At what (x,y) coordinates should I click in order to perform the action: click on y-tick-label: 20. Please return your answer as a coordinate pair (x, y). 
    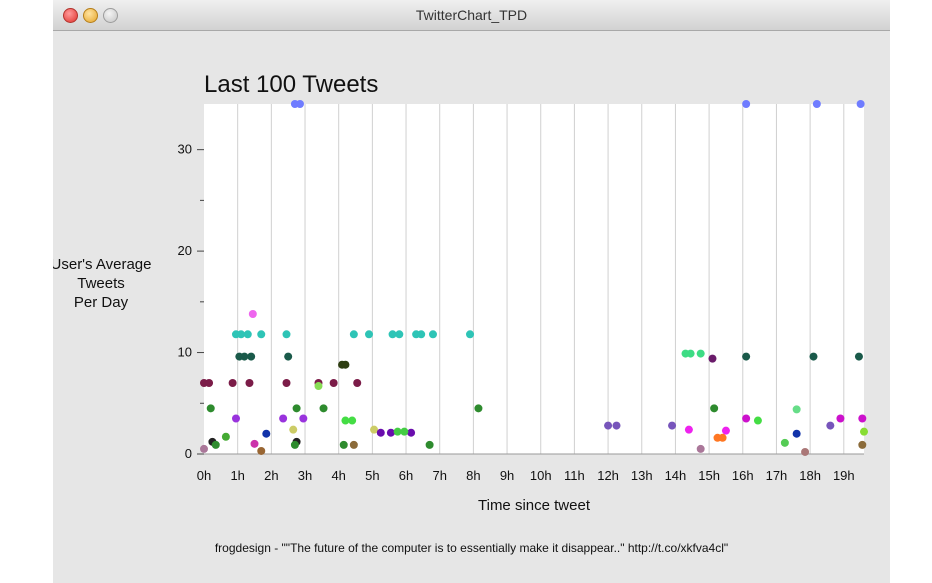
    Looking at the image, I should click on (185, 250).